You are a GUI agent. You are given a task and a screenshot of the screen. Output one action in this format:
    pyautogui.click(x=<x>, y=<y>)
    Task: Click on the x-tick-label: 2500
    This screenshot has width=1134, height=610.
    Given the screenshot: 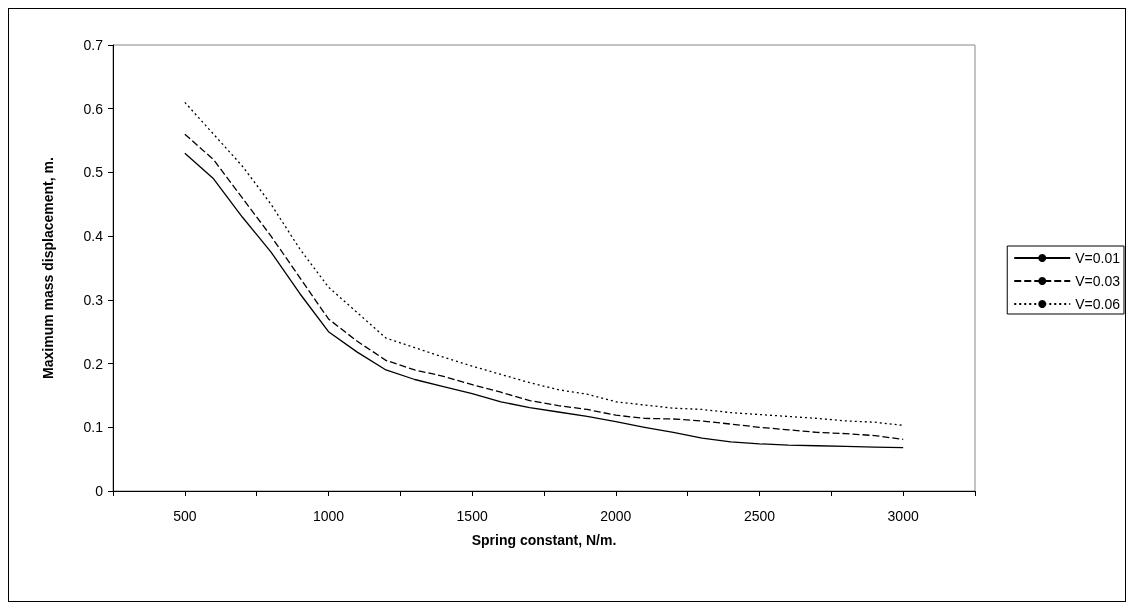 What is the action you would take?
    pyautogui.click(x=759, y=516)
    